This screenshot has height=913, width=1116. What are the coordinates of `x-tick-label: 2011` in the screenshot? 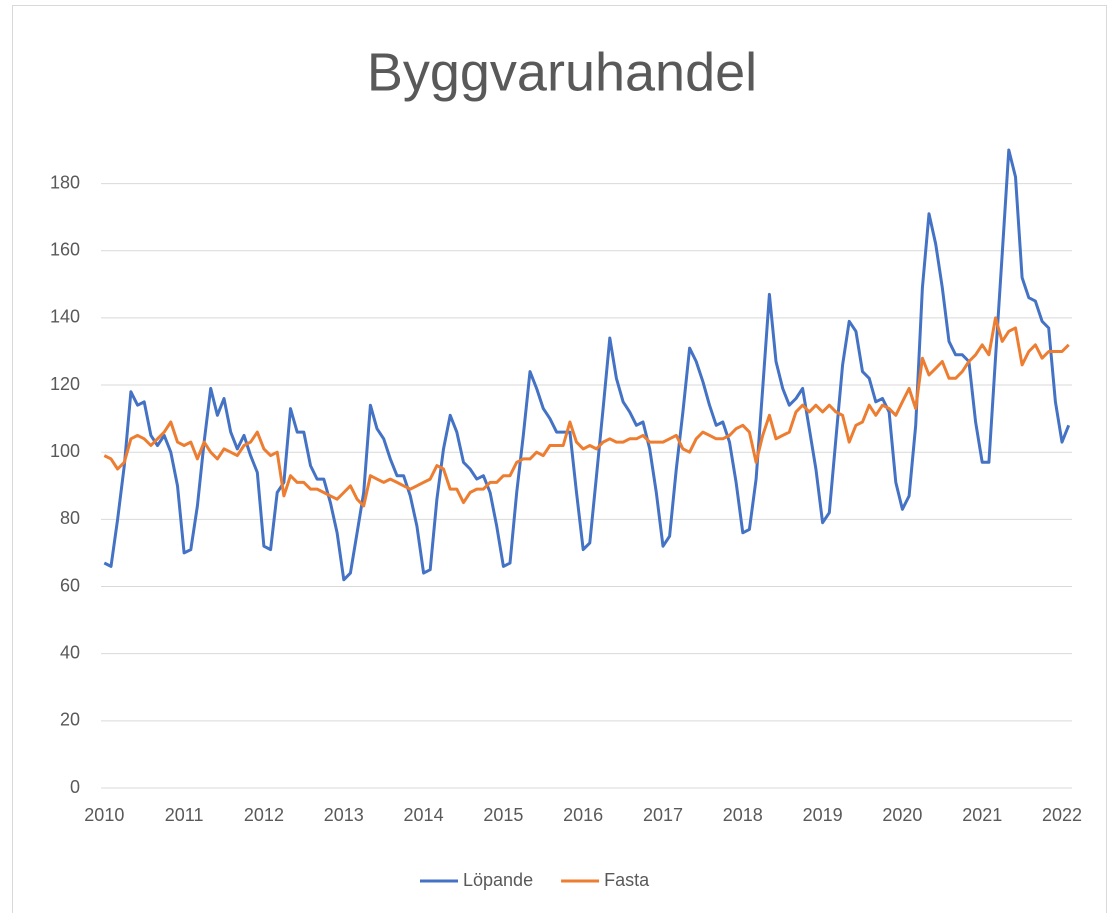 It's located at (184, 815).